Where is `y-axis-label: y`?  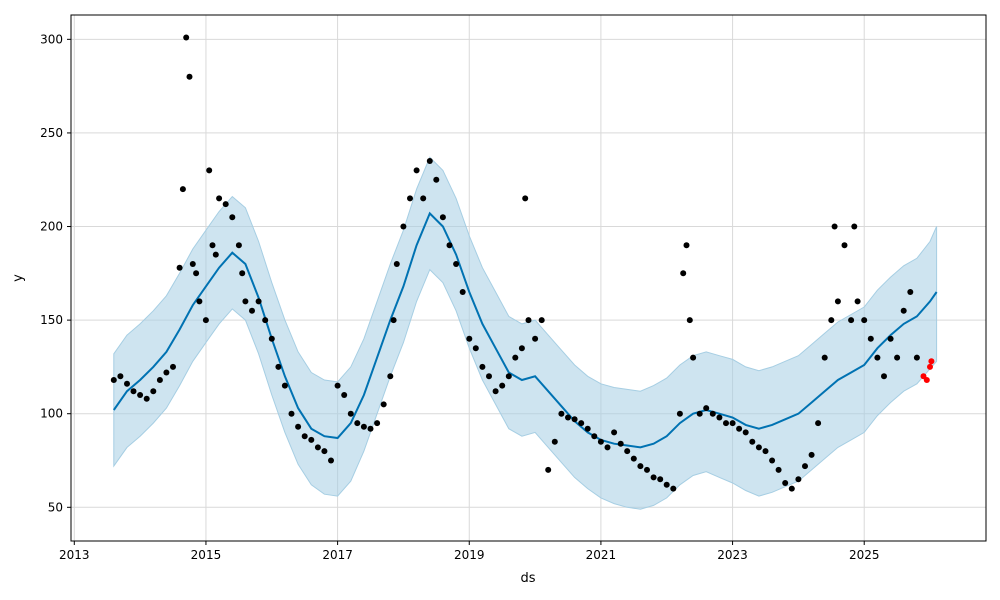 y-axis-label: y is located at coordinates (18, 278).